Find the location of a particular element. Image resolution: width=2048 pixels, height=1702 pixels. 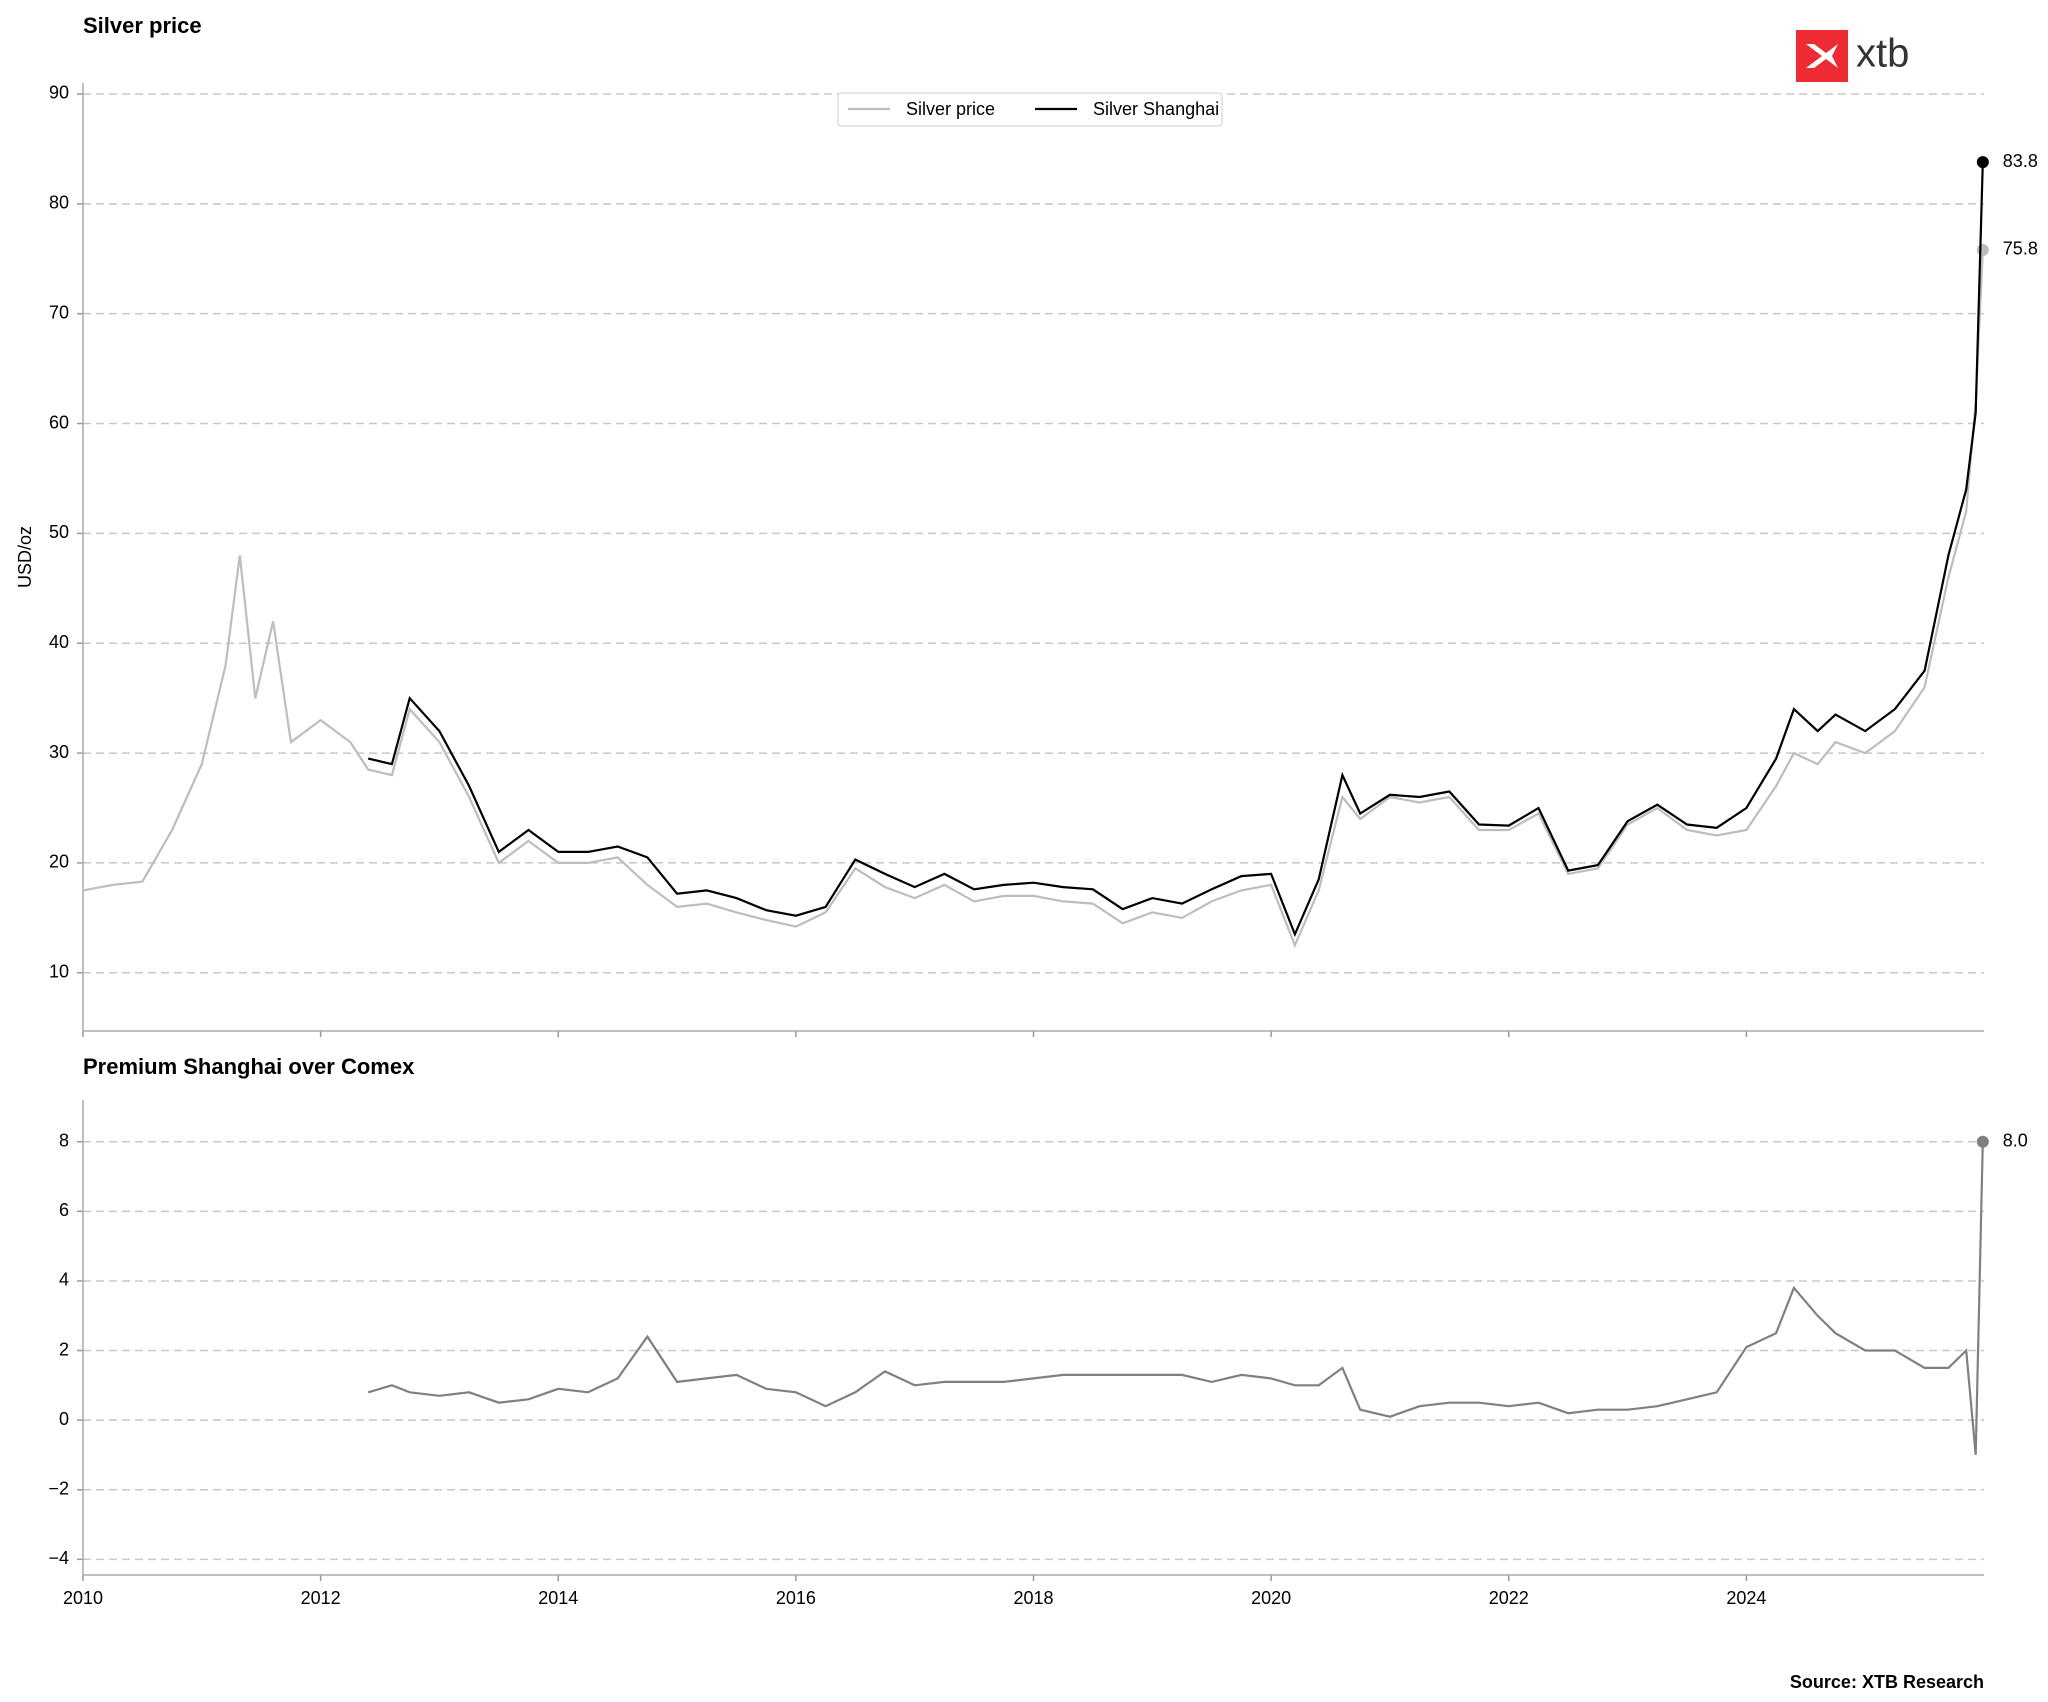

legend-box is located at coordinates (1030, 109).